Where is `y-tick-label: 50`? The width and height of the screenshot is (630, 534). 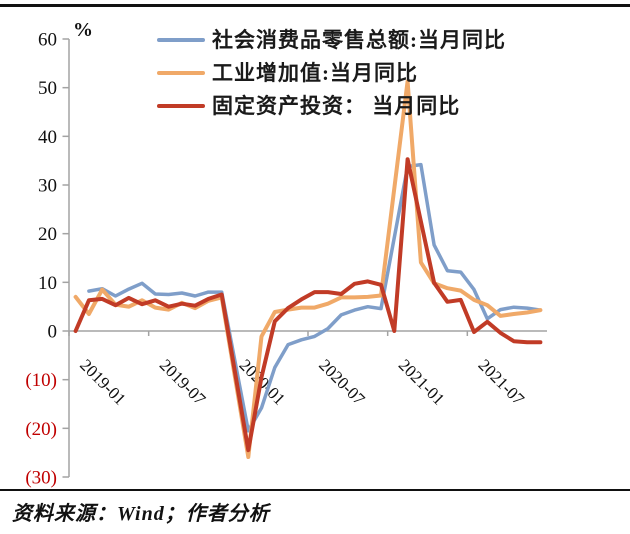
y-tick-label: 50 is located at coordinates (47, 88).